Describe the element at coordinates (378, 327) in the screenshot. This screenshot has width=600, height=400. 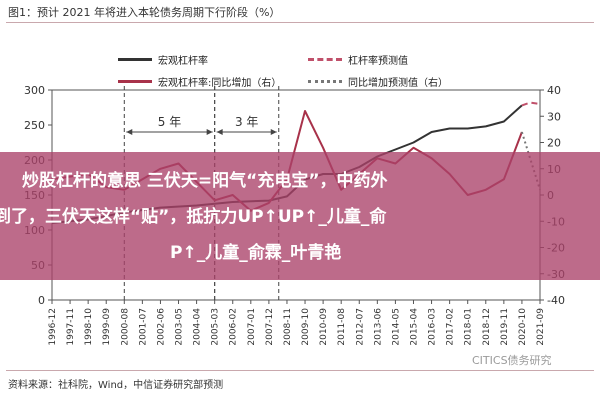
I see `x-tick-label: 2013-06` at that location.